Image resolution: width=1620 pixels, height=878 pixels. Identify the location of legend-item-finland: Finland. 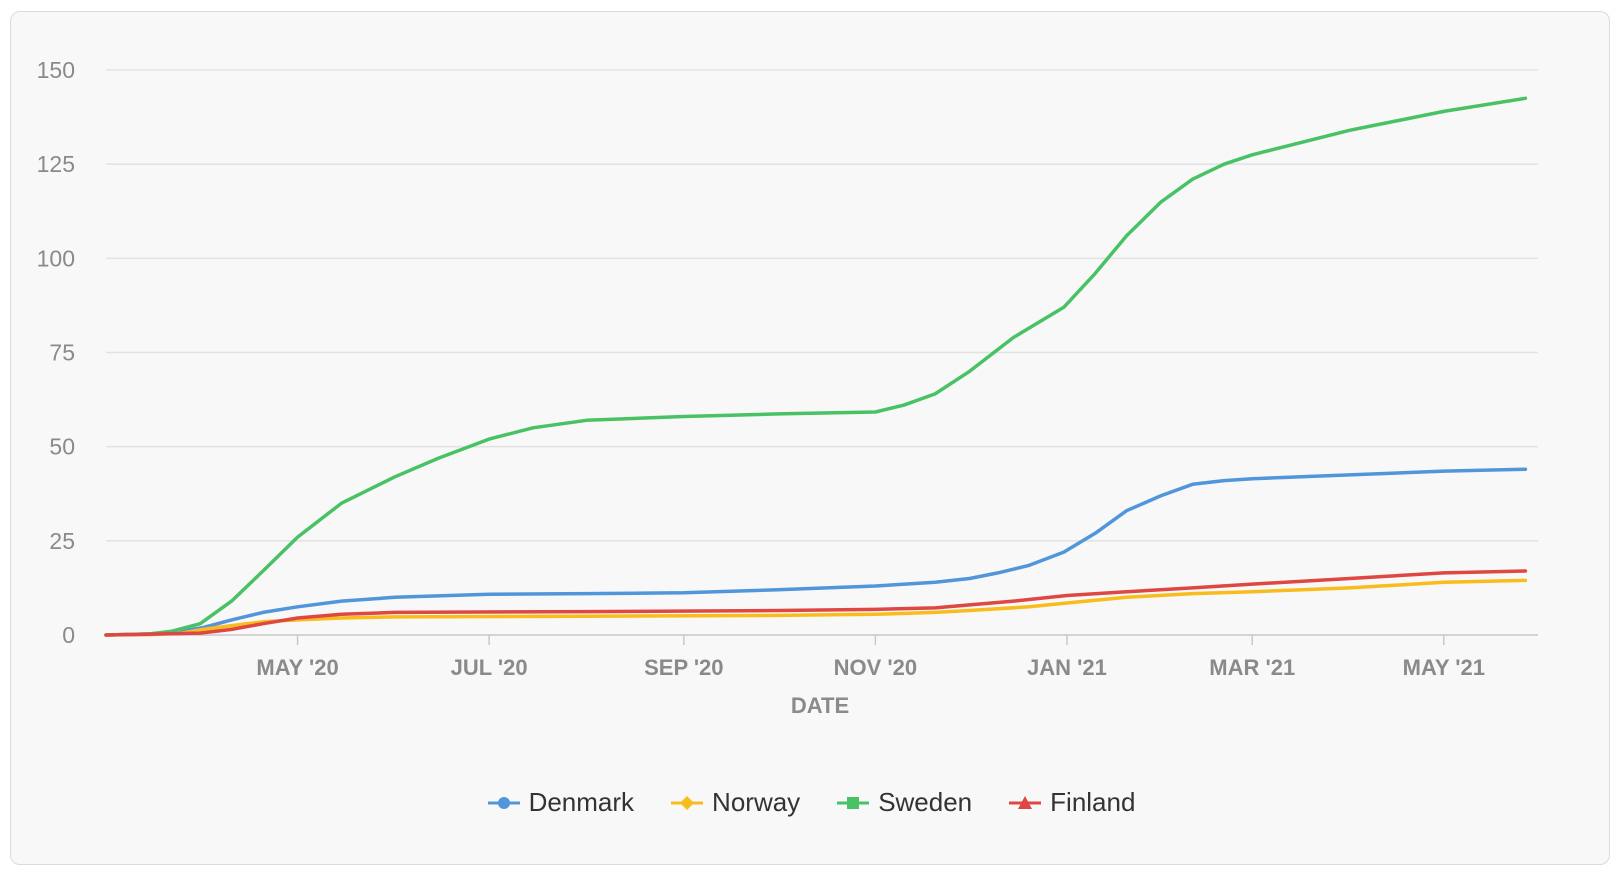
(1071, 802).